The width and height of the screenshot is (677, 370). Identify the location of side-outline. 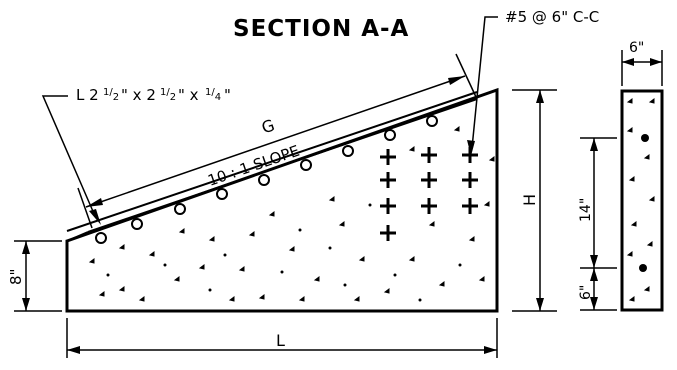
(642, 200).